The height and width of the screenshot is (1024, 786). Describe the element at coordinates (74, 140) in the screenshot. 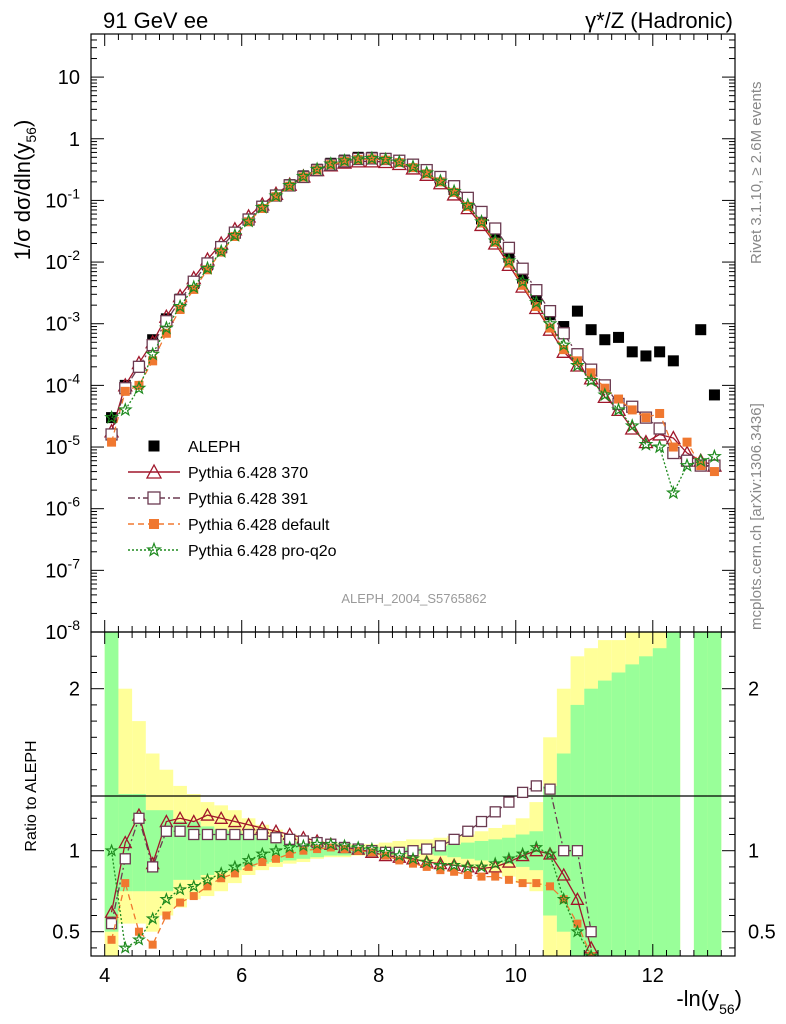

I see `y-tick-label: 1` at that location.